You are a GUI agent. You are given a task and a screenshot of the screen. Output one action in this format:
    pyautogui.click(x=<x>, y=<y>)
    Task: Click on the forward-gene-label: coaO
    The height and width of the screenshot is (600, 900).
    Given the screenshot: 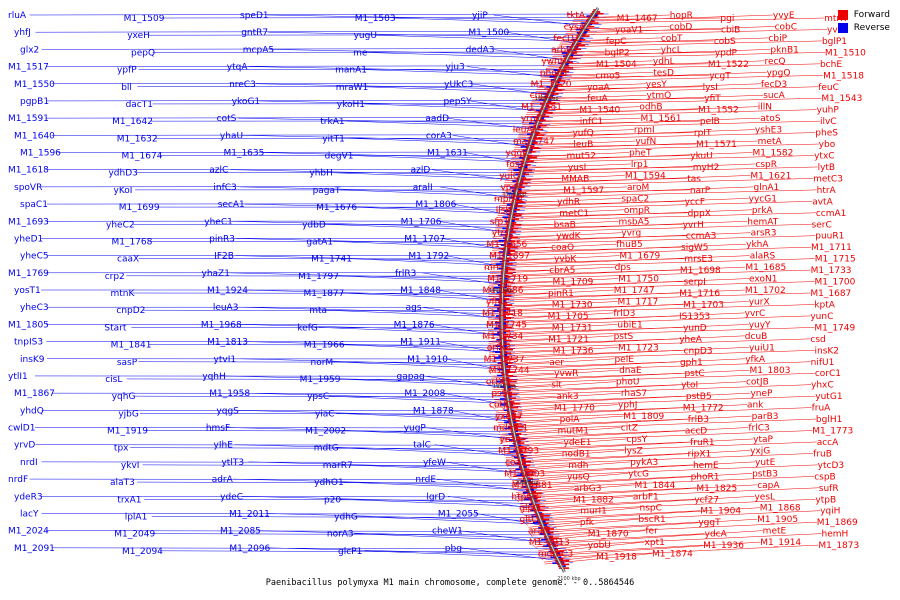 What is the action you would take?
    pyautogui.click(x=562, y=248)
    